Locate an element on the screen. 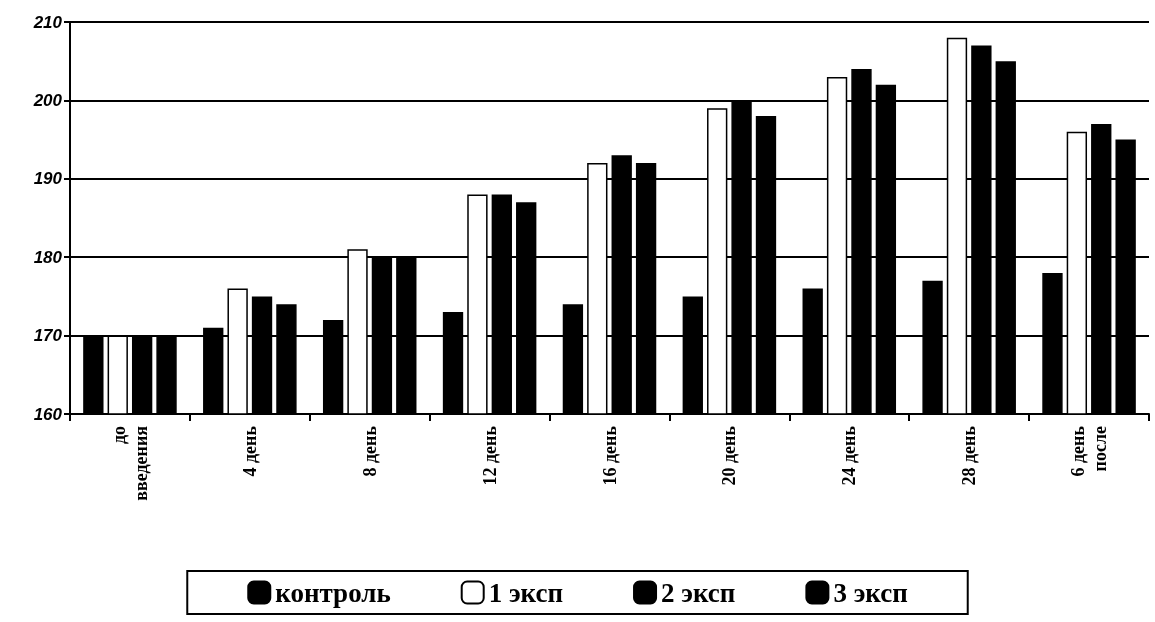 This screenshot has height=622, width=1155. x-tick-label: 28 день is located at coordinates (969, 455).